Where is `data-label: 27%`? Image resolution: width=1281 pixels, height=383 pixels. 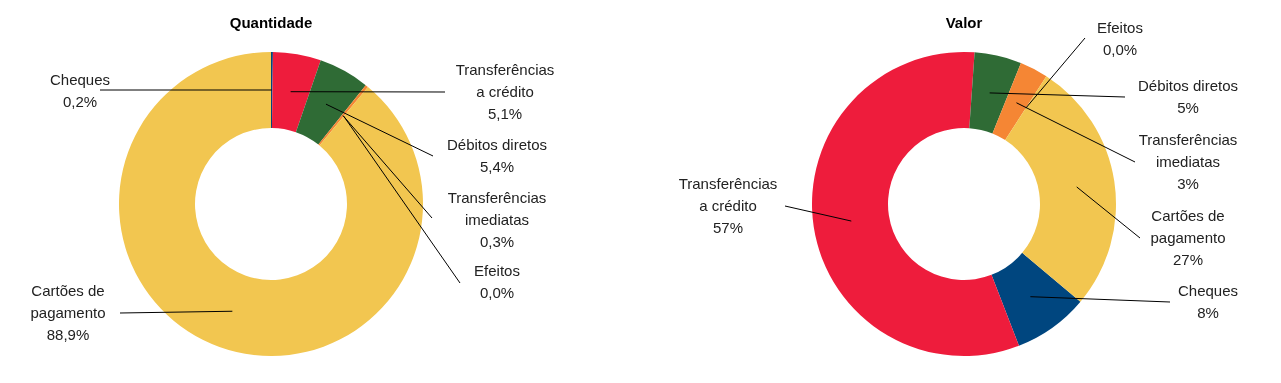 data-label: 27% is located at coordinates (1188, 259).